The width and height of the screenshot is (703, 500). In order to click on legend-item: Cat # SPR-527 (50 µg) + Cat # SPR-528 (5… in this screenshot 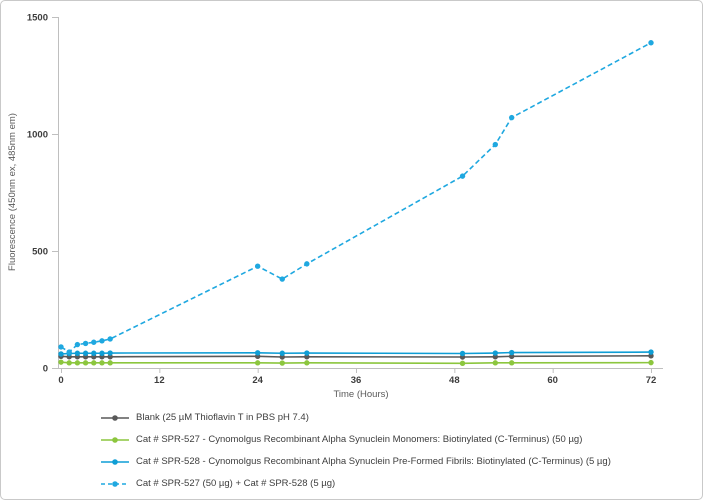, I will do `click(355, 483)`.